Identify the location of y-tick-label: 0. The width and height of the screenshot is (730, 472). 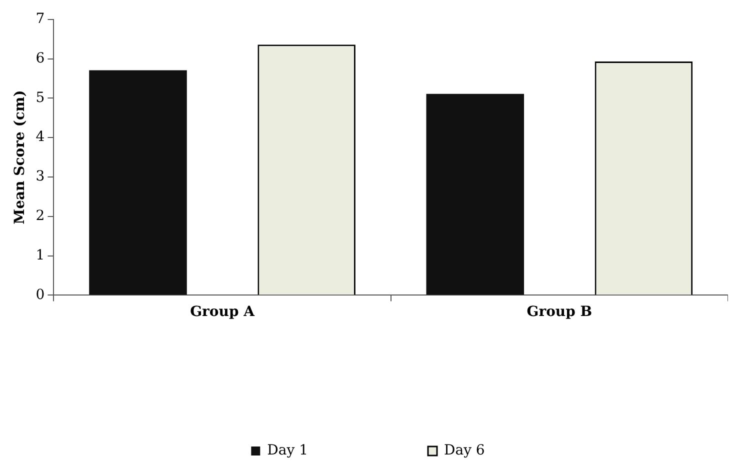
(40, 294).